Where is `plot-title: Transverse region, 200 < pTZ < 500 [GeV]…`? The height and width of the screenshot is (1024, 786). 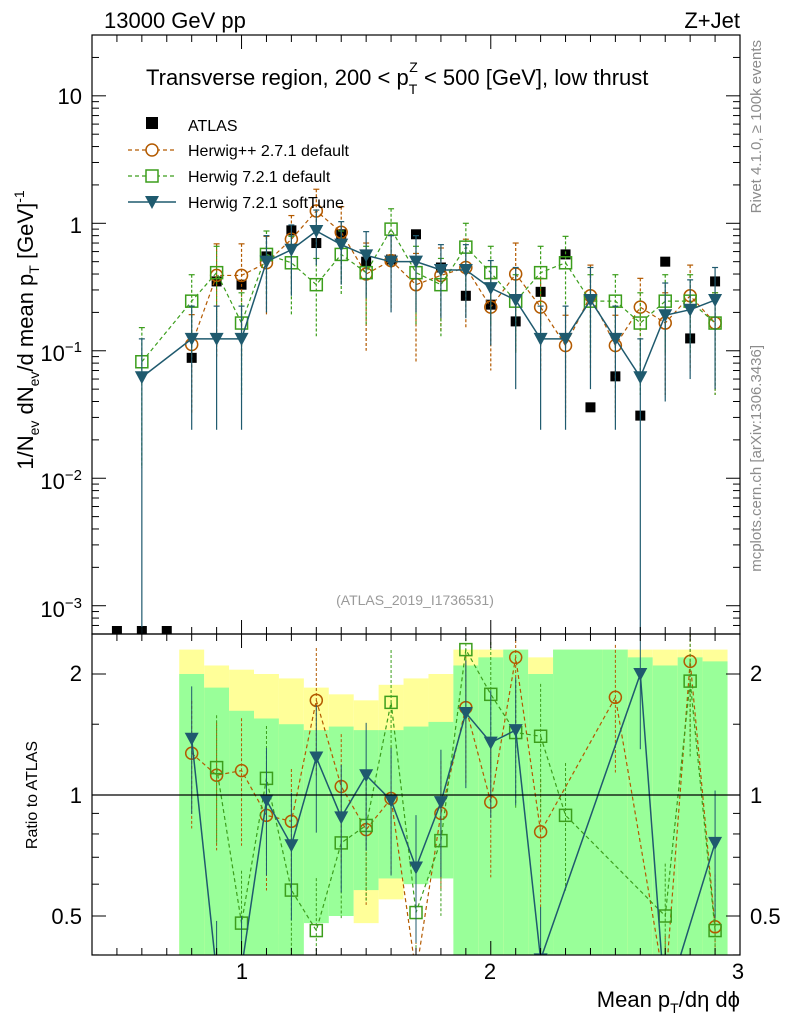 plot-title: Transverse region, 200 < pTZ < 500 [GeV]… is located at coordinates (397, 78).